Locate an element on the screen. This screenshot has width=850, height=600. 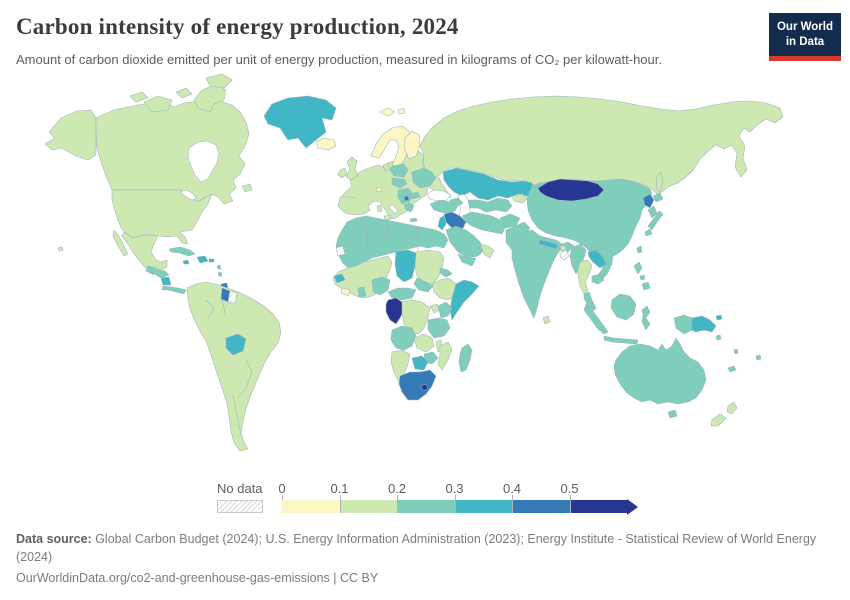
region-sumatra is located at coordinates (596, 319).